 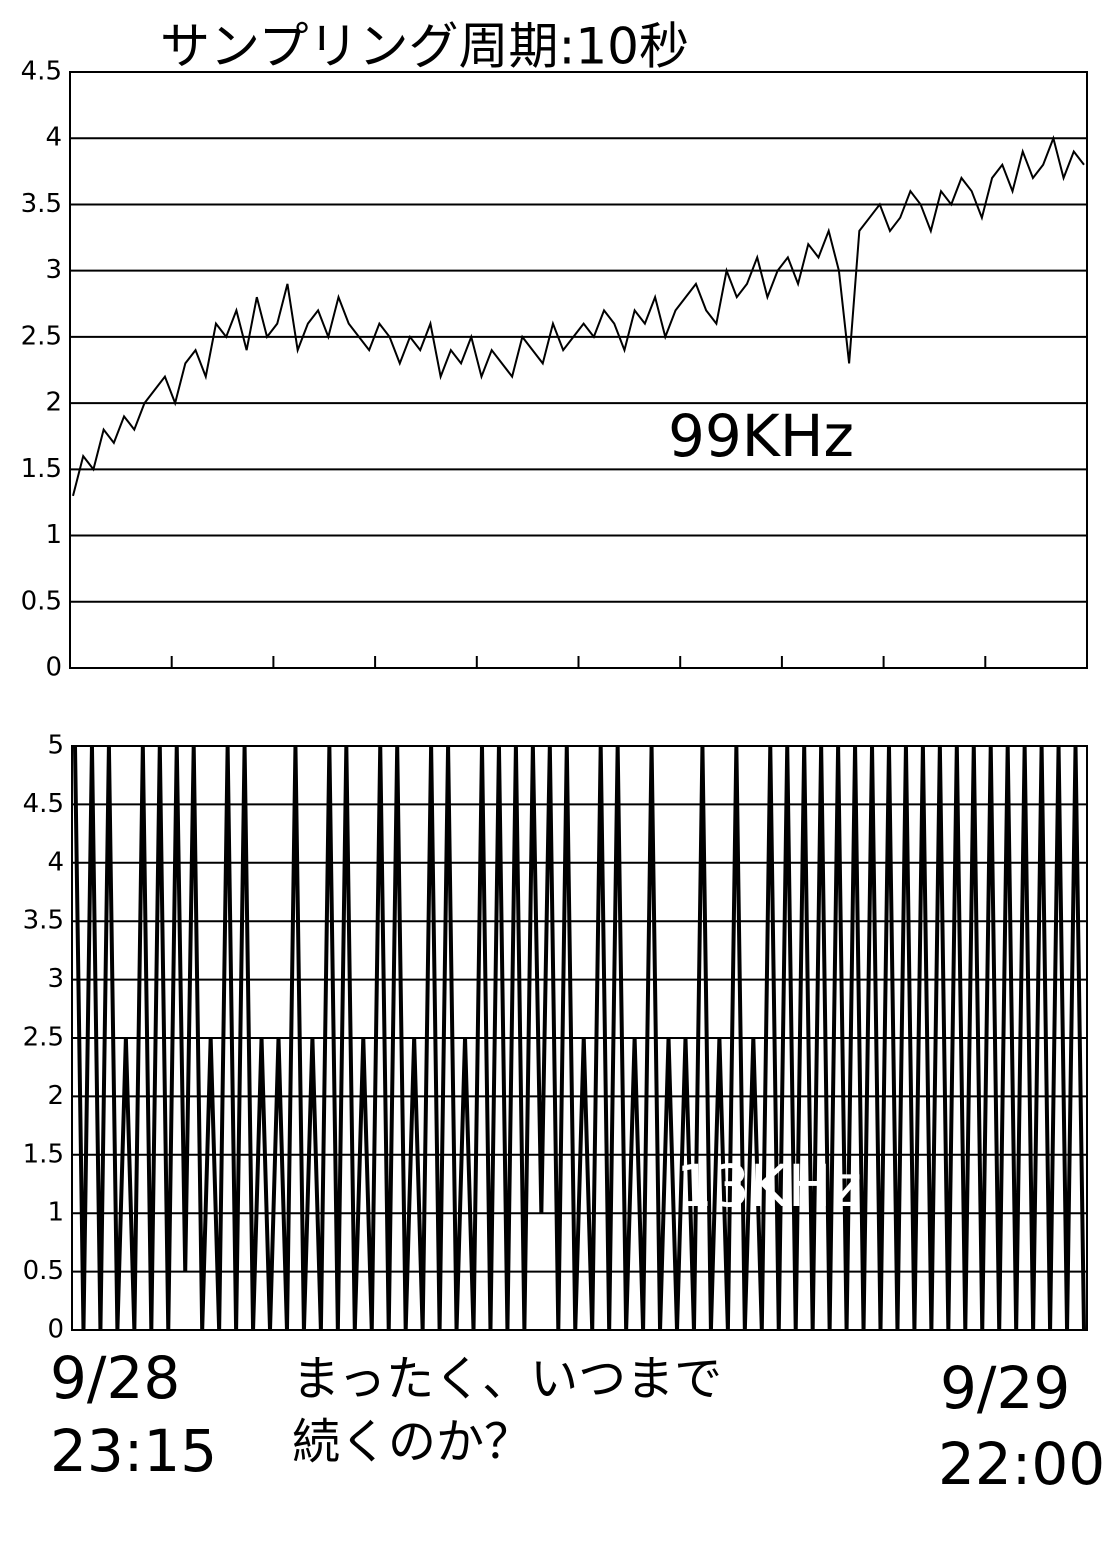 What do you see at coordinates (507, 1379) in the screenshot?
I see `annotation: まったく、いつまで` at bounding box center [507, 1379].